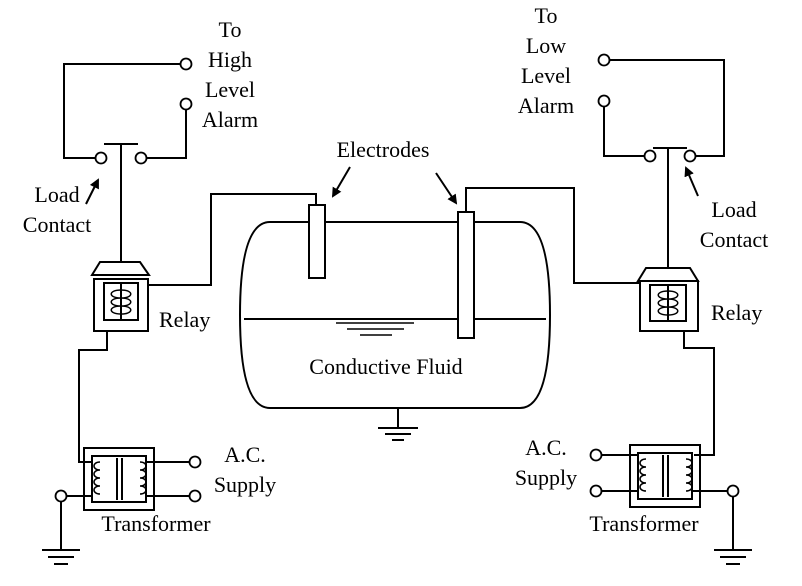  What do you see at coordinates (128, 108) in the screenshot?
I see `left-alarm-wiring` at bounding box center [128, 108].